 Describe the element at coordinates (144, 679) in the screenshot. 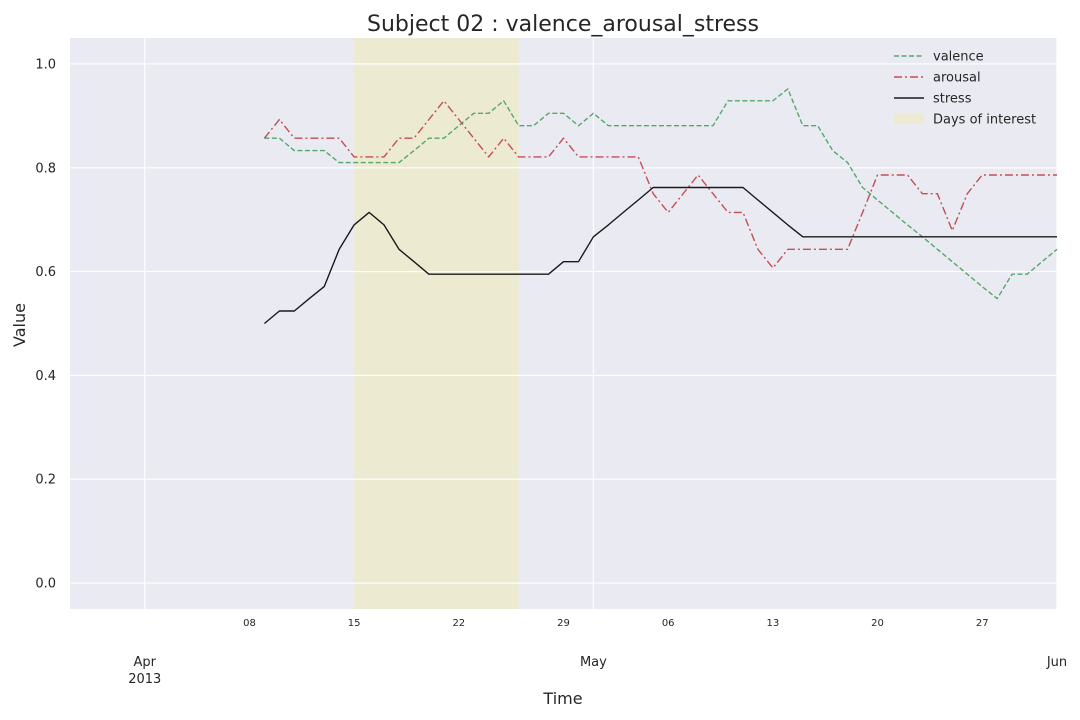

I see `x-major-tick-sublabel: 2013` at that location.